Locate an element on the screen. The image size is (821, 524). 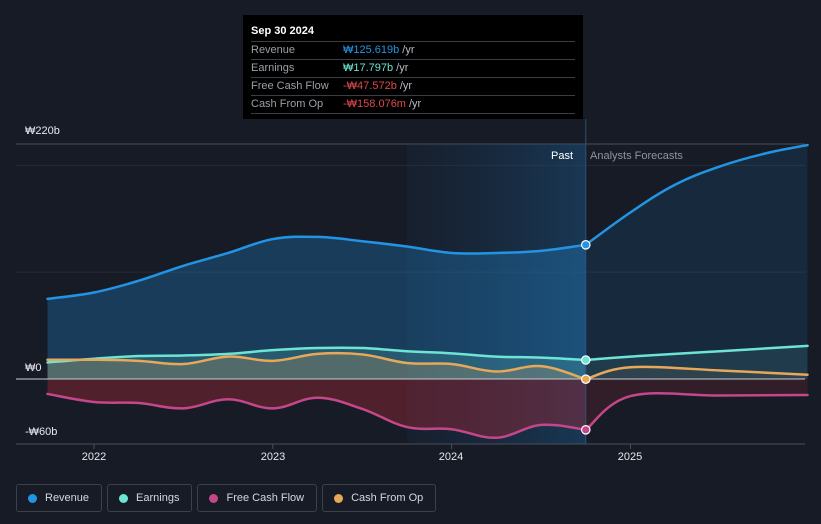
free-cash-flow-dot-icon is located at coordinates (214, 498).